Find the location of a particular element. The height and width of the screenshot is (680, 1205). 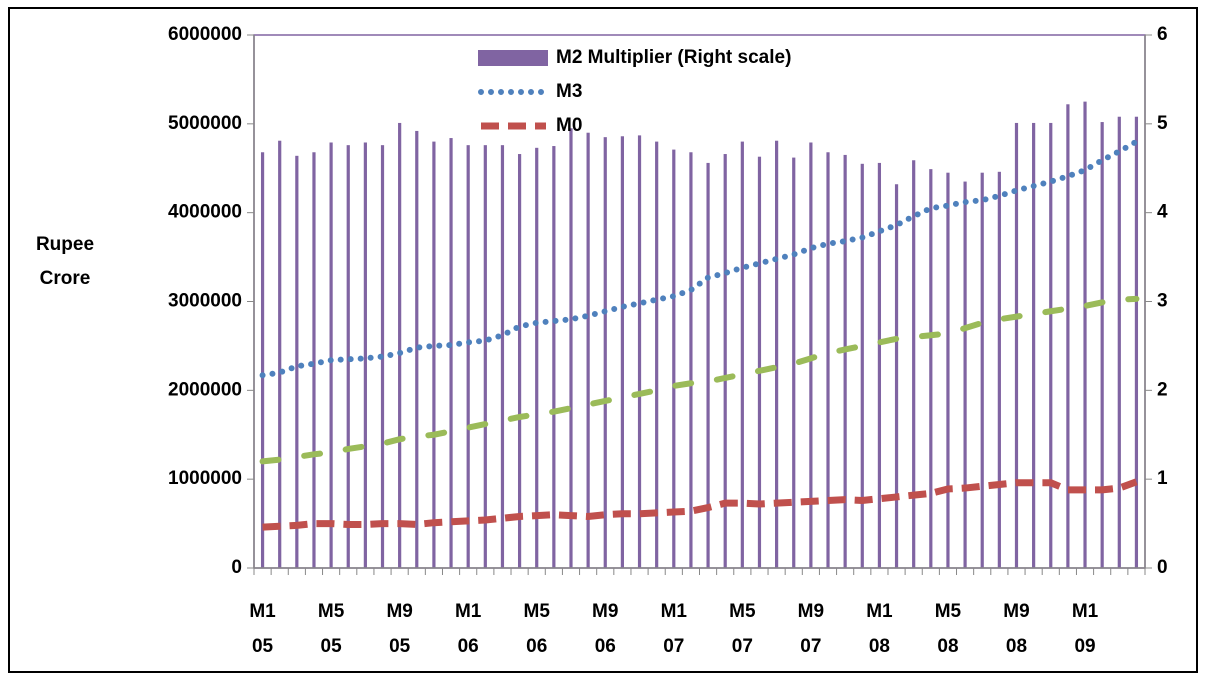

x-tick-label: M1 06 is located at coordinates (468, 629).